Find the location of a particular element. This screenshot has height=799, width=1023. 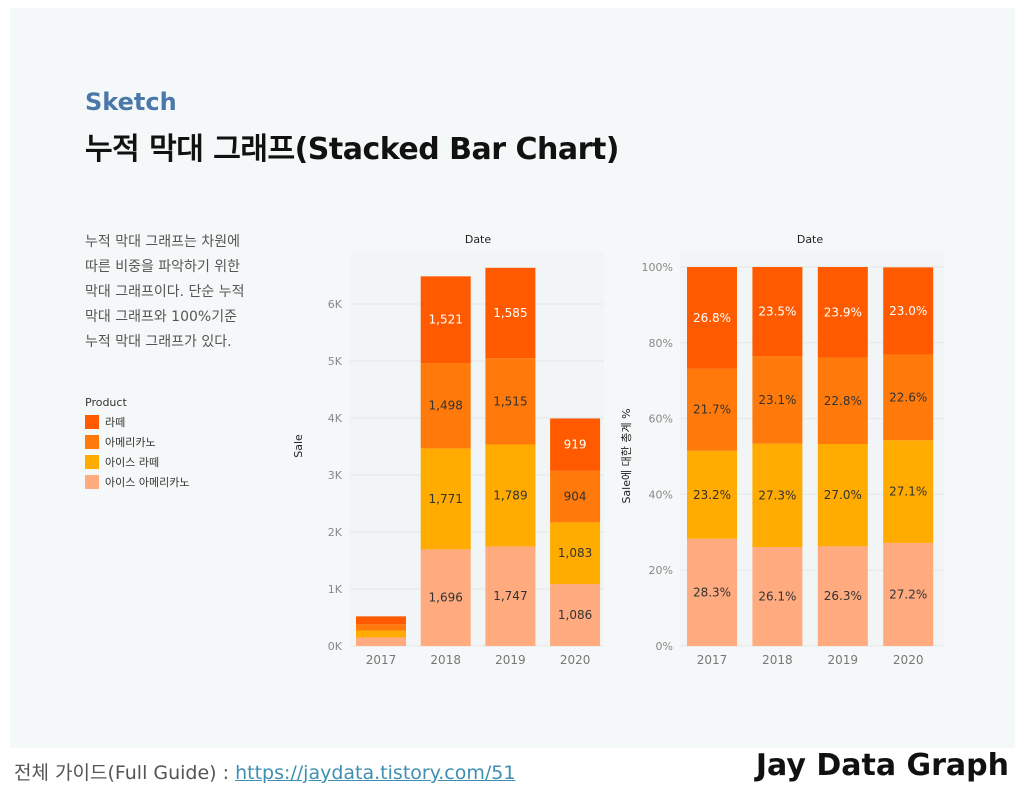

y-tick-label: 0K is located at coordinates (335, 646).